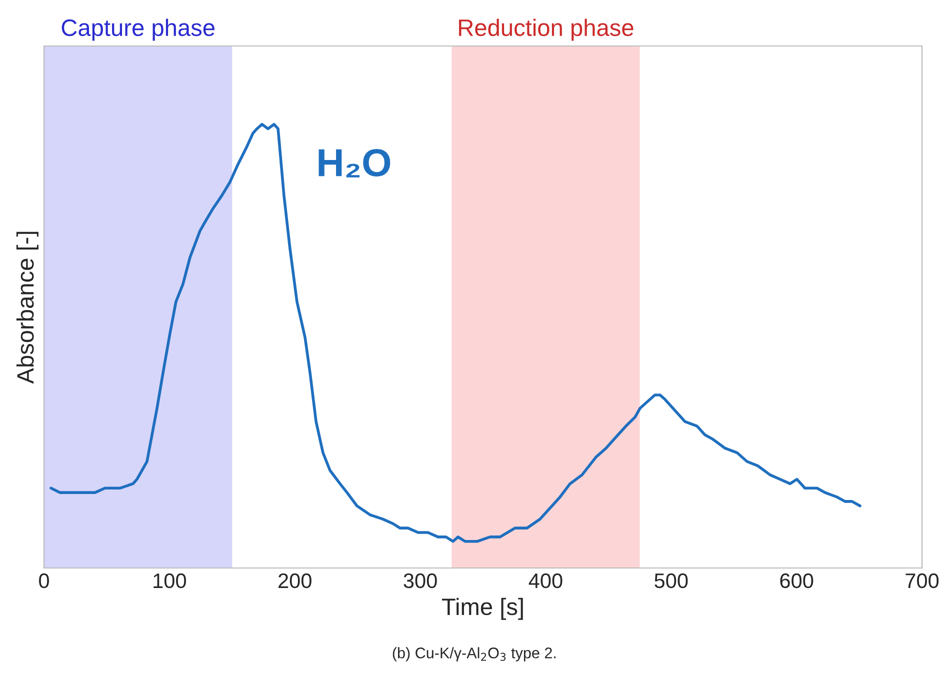 The width and height of the screenshot is (949, 675). What do you see at coordinates (354, 163) in the screenshot?
I see `annotation: H₂O` at bounding box center [354, 163].